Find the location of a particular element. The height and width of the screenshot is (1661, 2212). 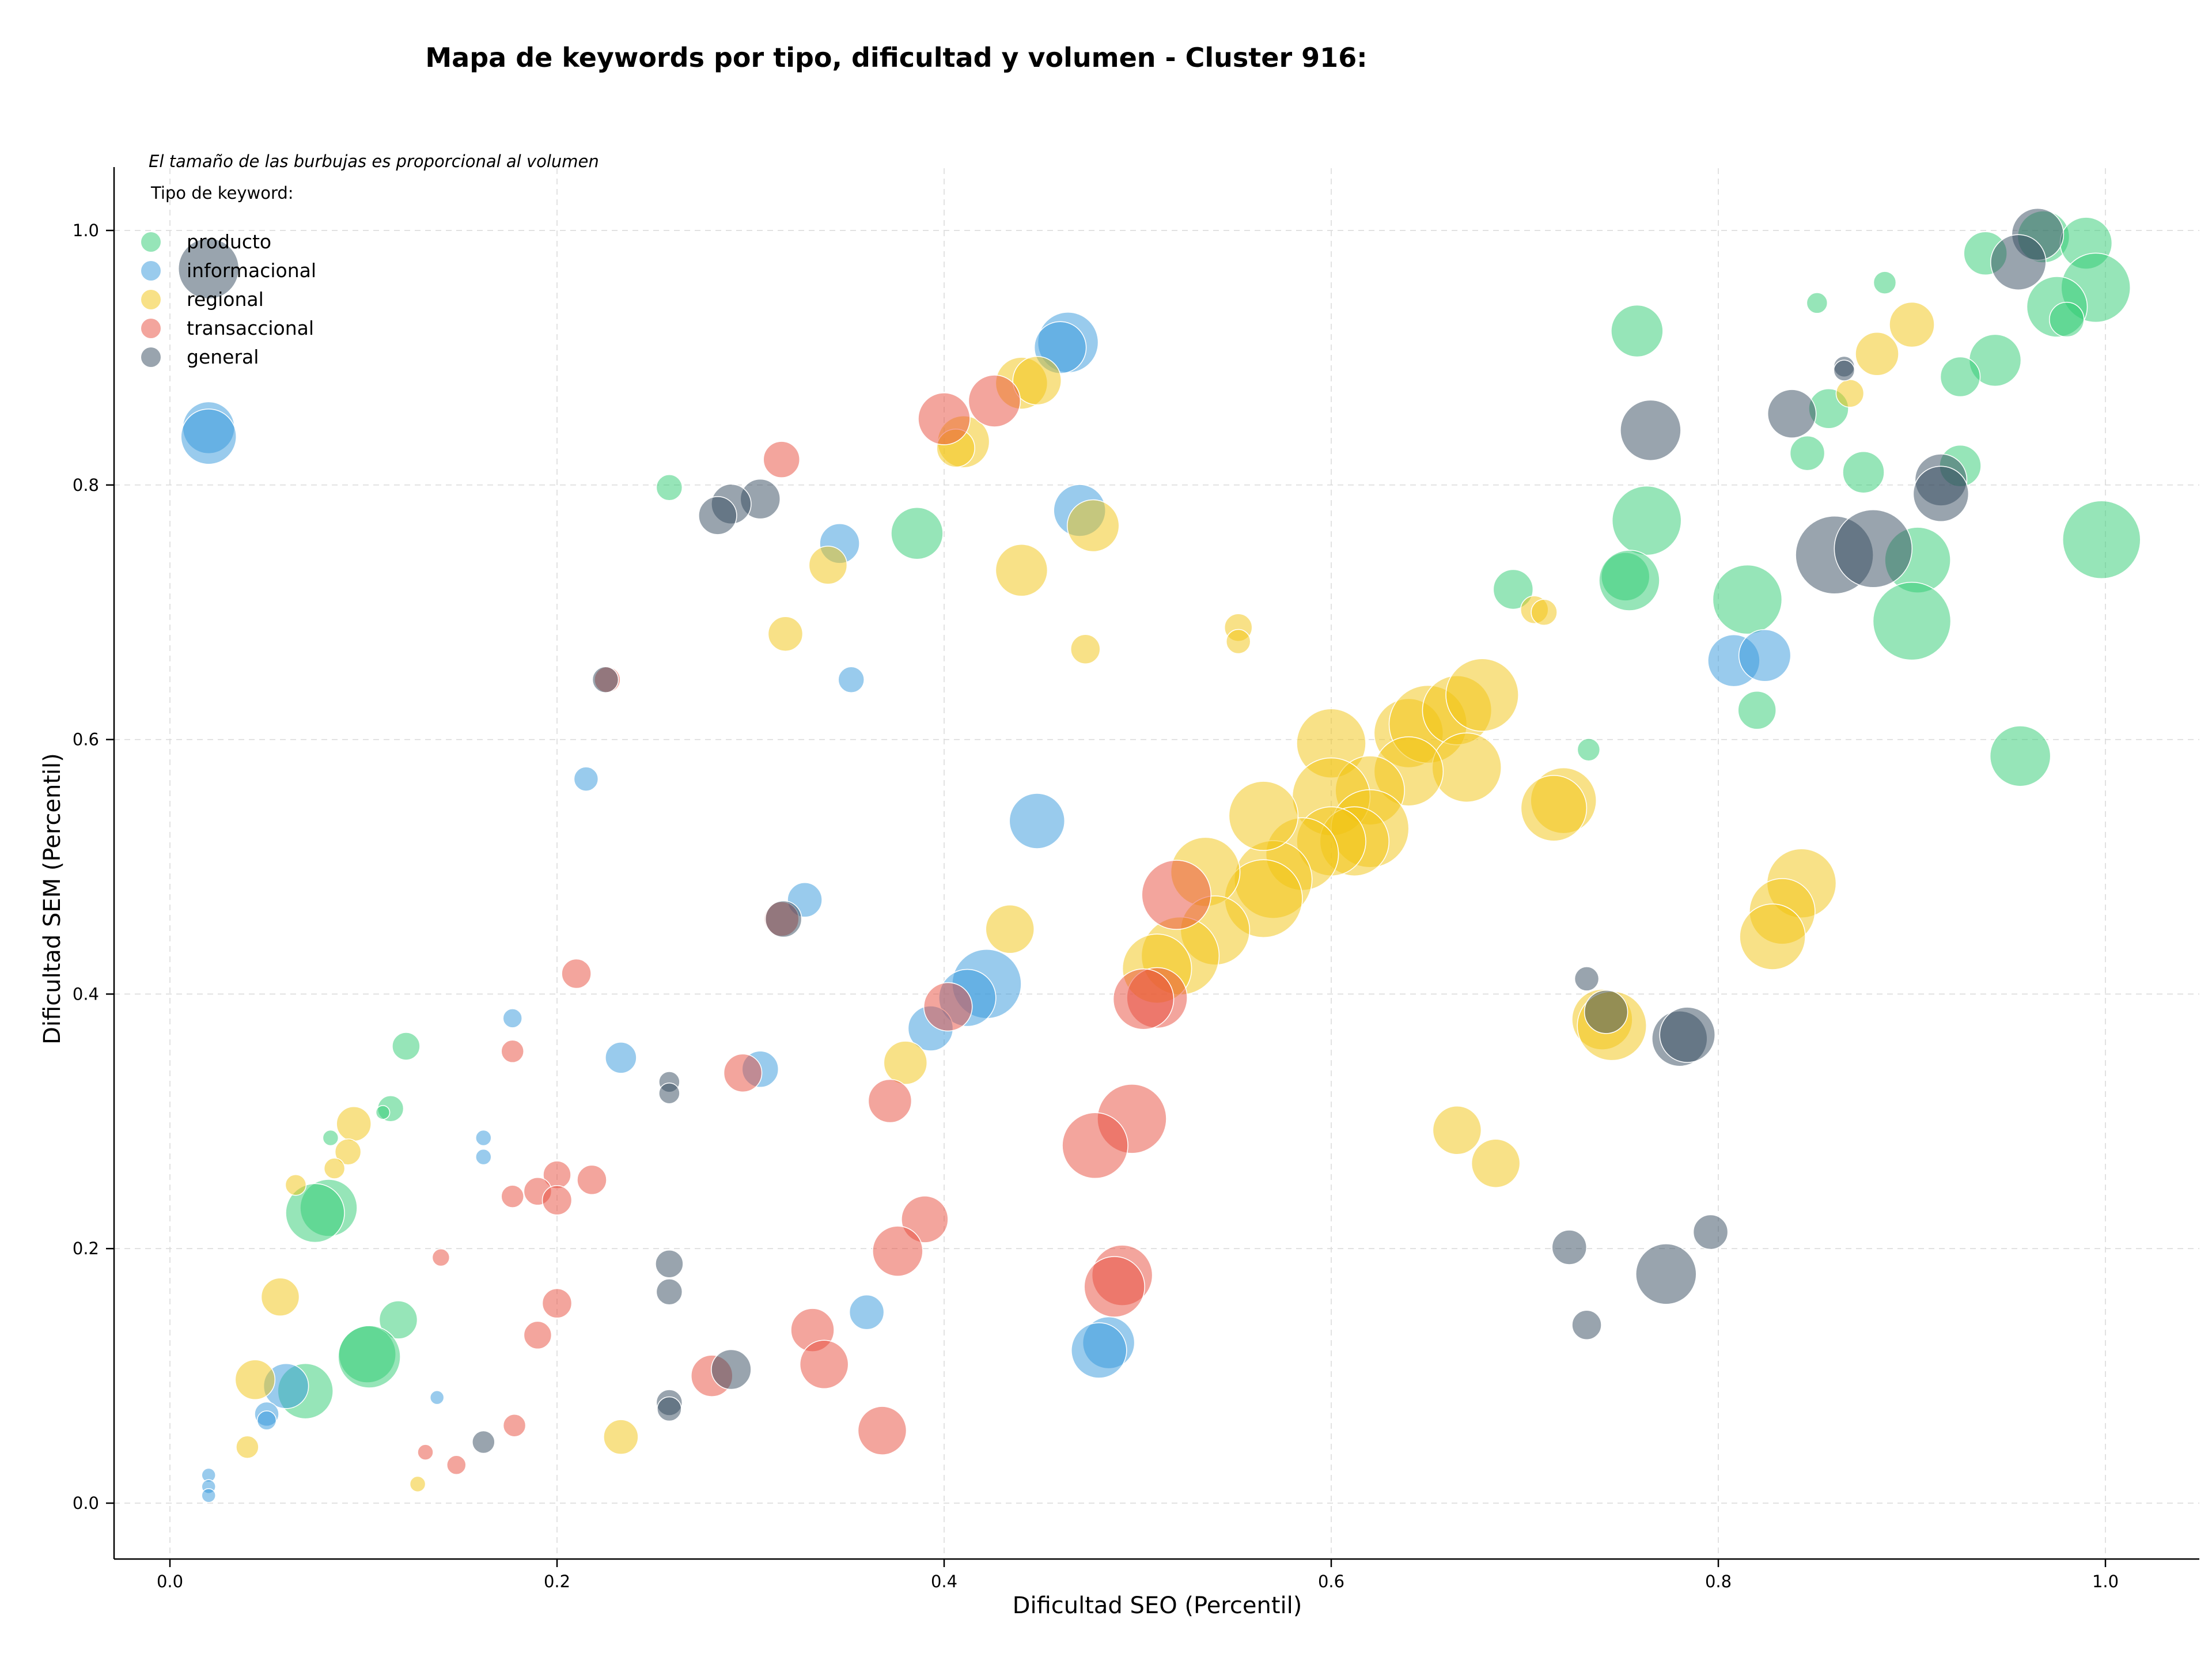

legend-marker-regional is located at coordinates (151, 299).